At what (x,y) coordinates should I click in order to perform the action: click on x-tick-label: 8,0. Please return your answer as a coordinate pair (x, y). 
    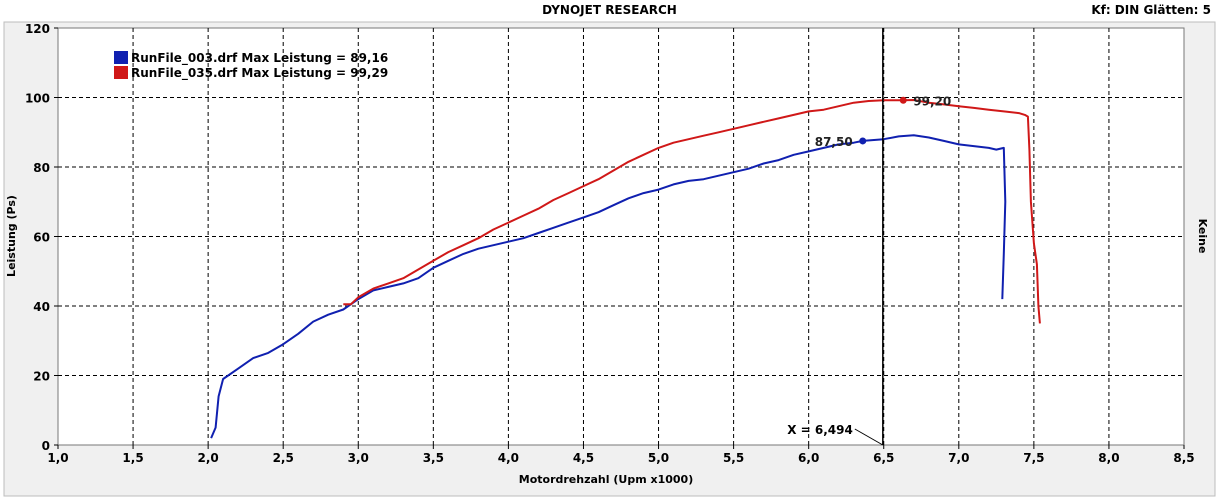
    Looking at the image, I should click on (1108, 458).